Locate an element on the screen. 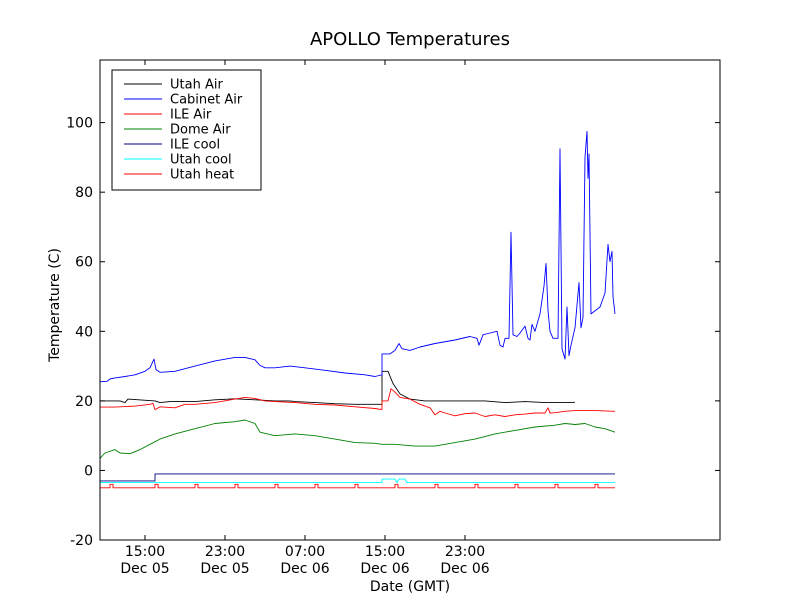 The height and width of the screenshot is (600, 800). legend-label-cabinet-air: Cabinet Air is located at coordinates (206, 100).